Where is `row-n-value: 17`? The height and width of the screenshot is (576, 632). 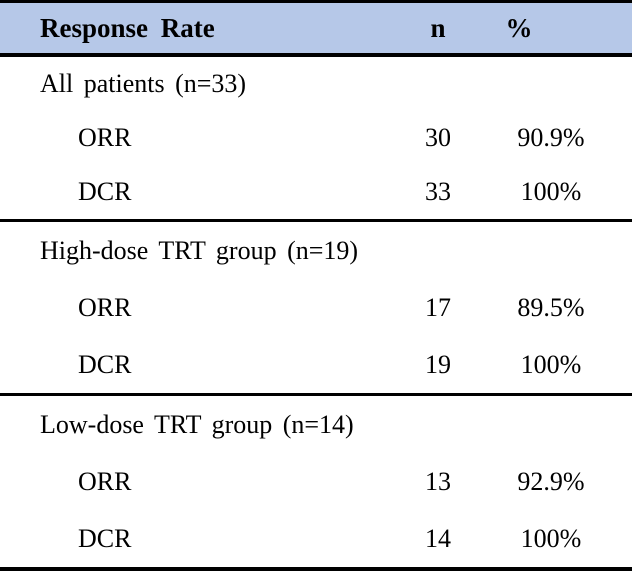
row-n-value: 17 is located at coordinates (438, 307).